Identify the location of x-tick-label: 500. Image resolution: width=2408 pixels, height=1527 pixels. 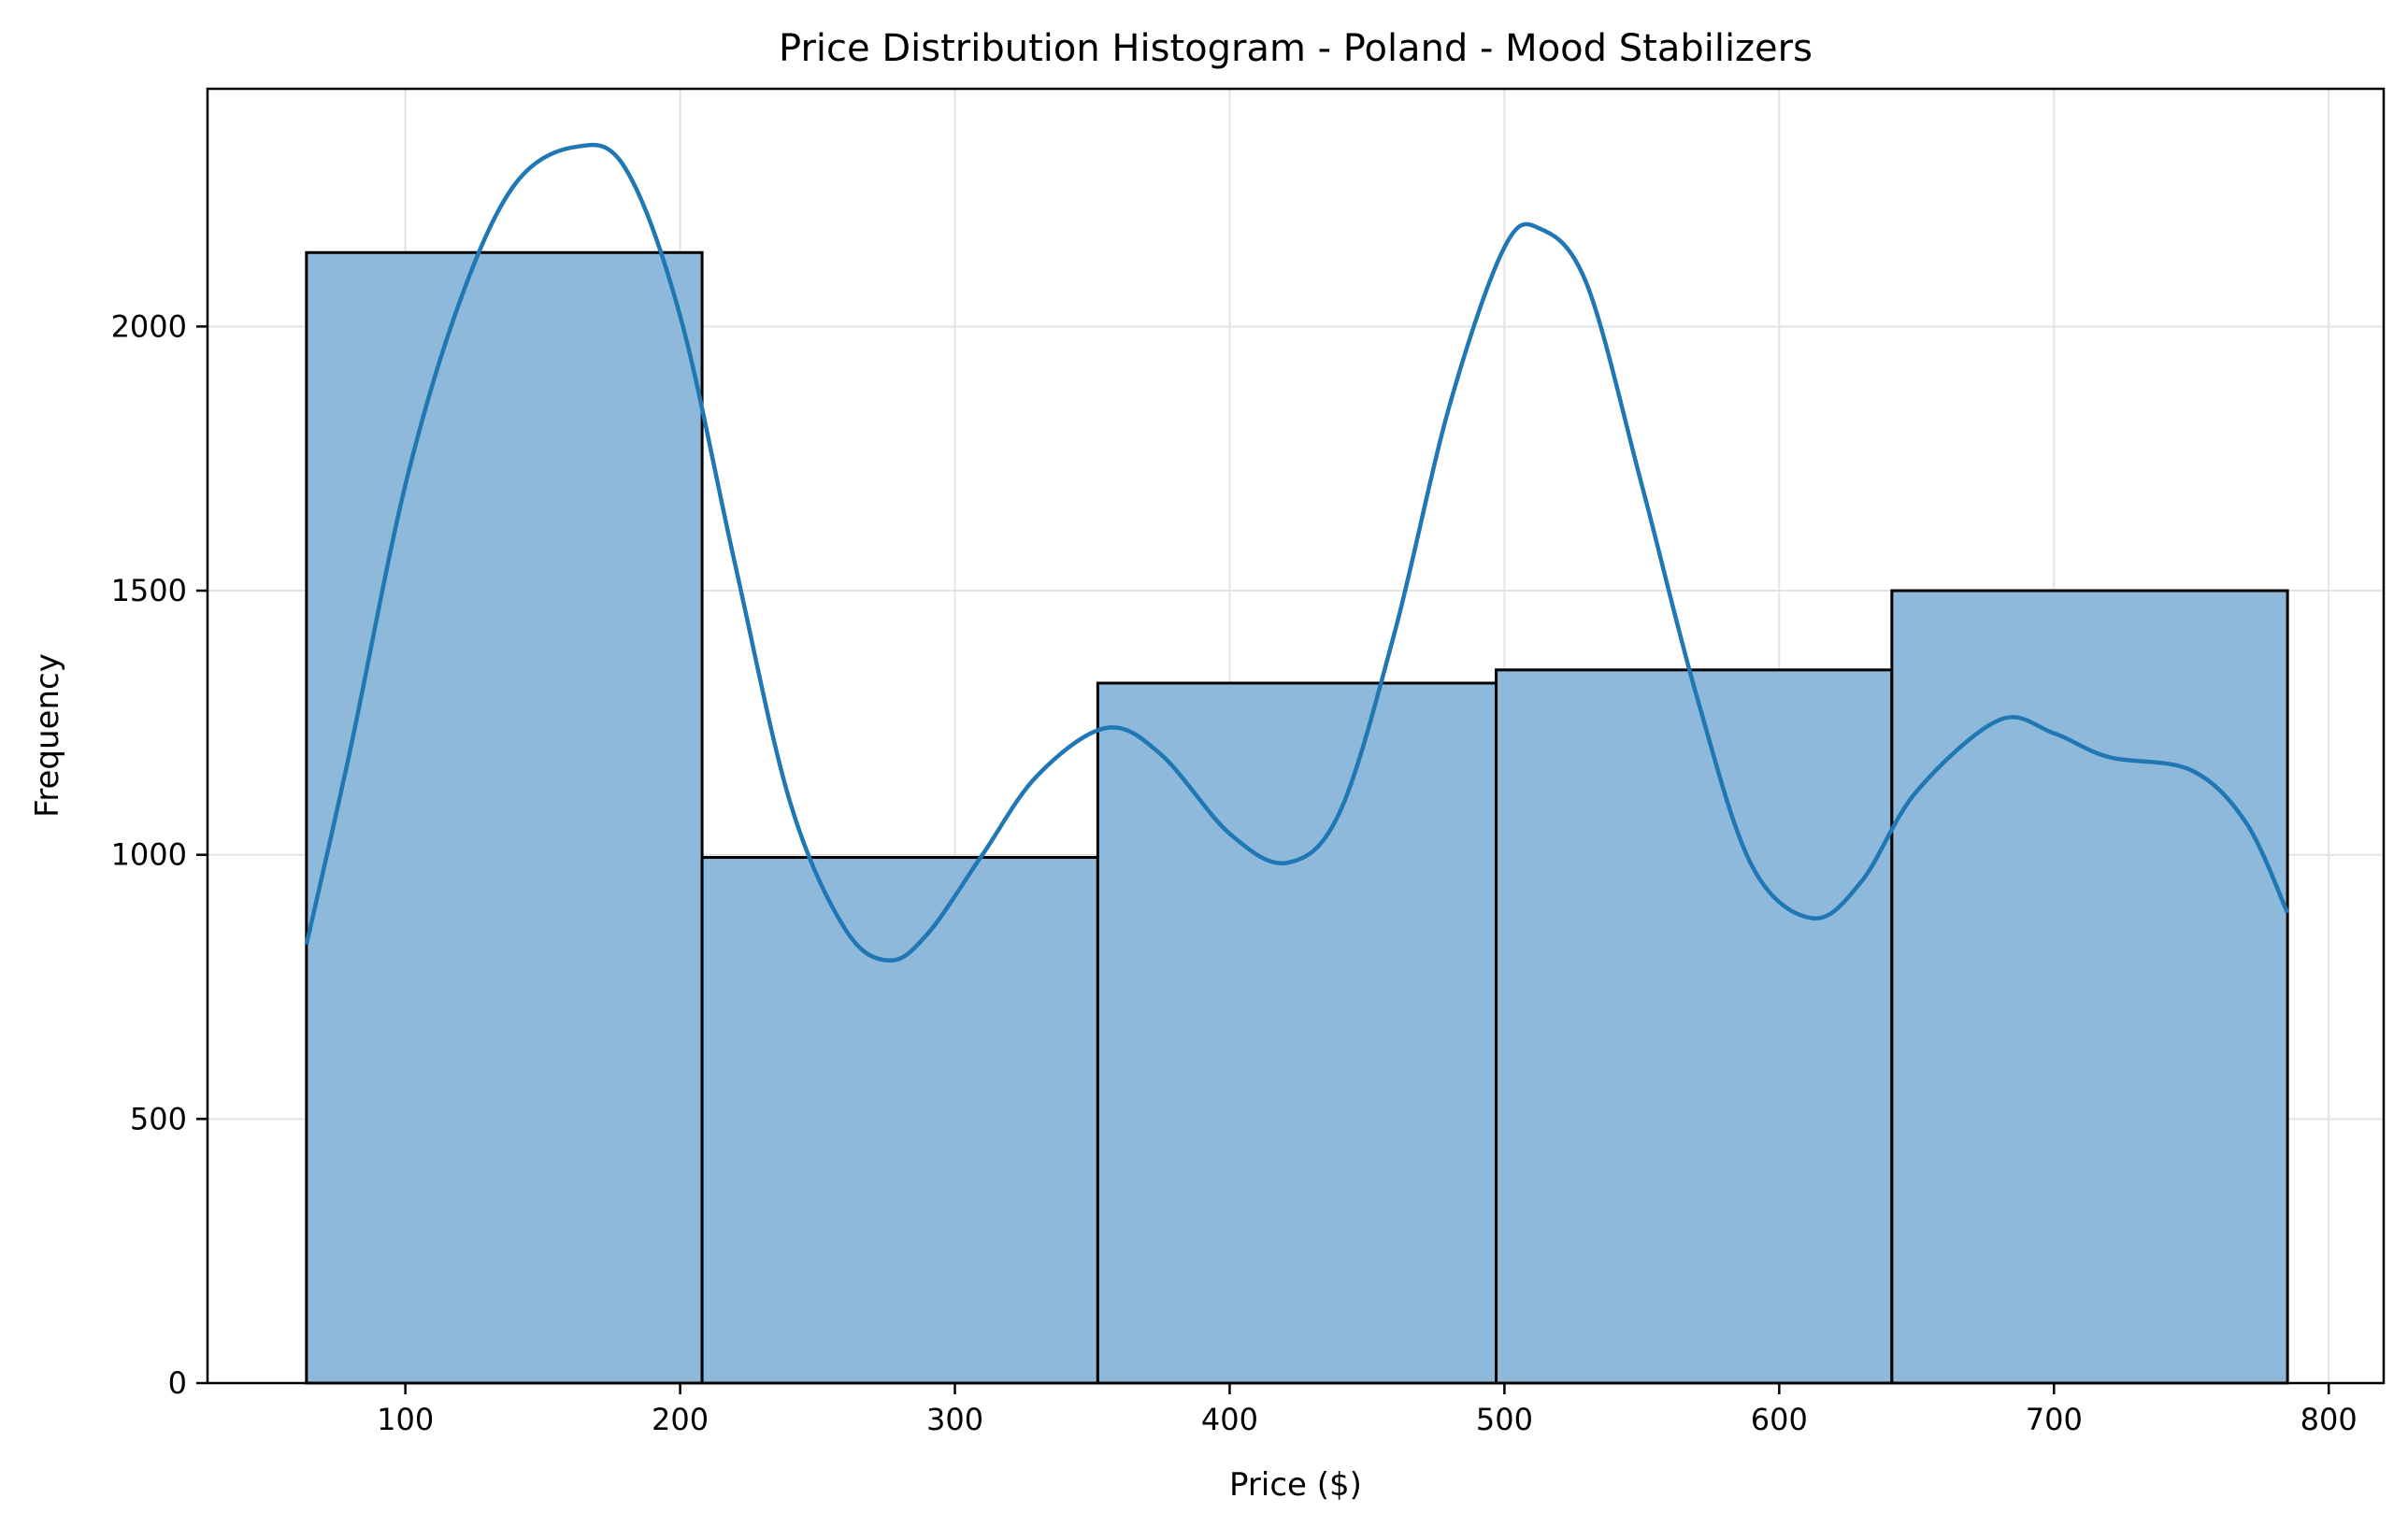
(1504, 1419).